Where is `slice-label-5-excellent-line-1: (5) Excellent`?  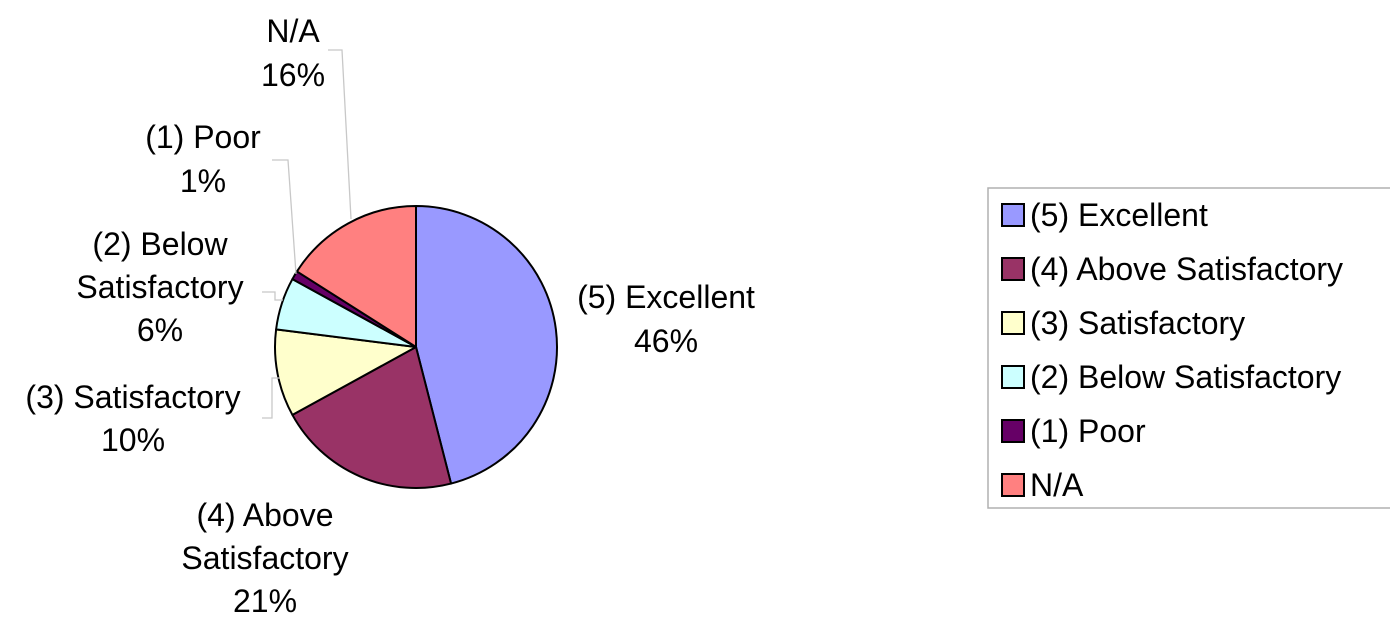 slice-label-5-excellent-line-1: (5) Excellent is located at coordinates (666, 297).